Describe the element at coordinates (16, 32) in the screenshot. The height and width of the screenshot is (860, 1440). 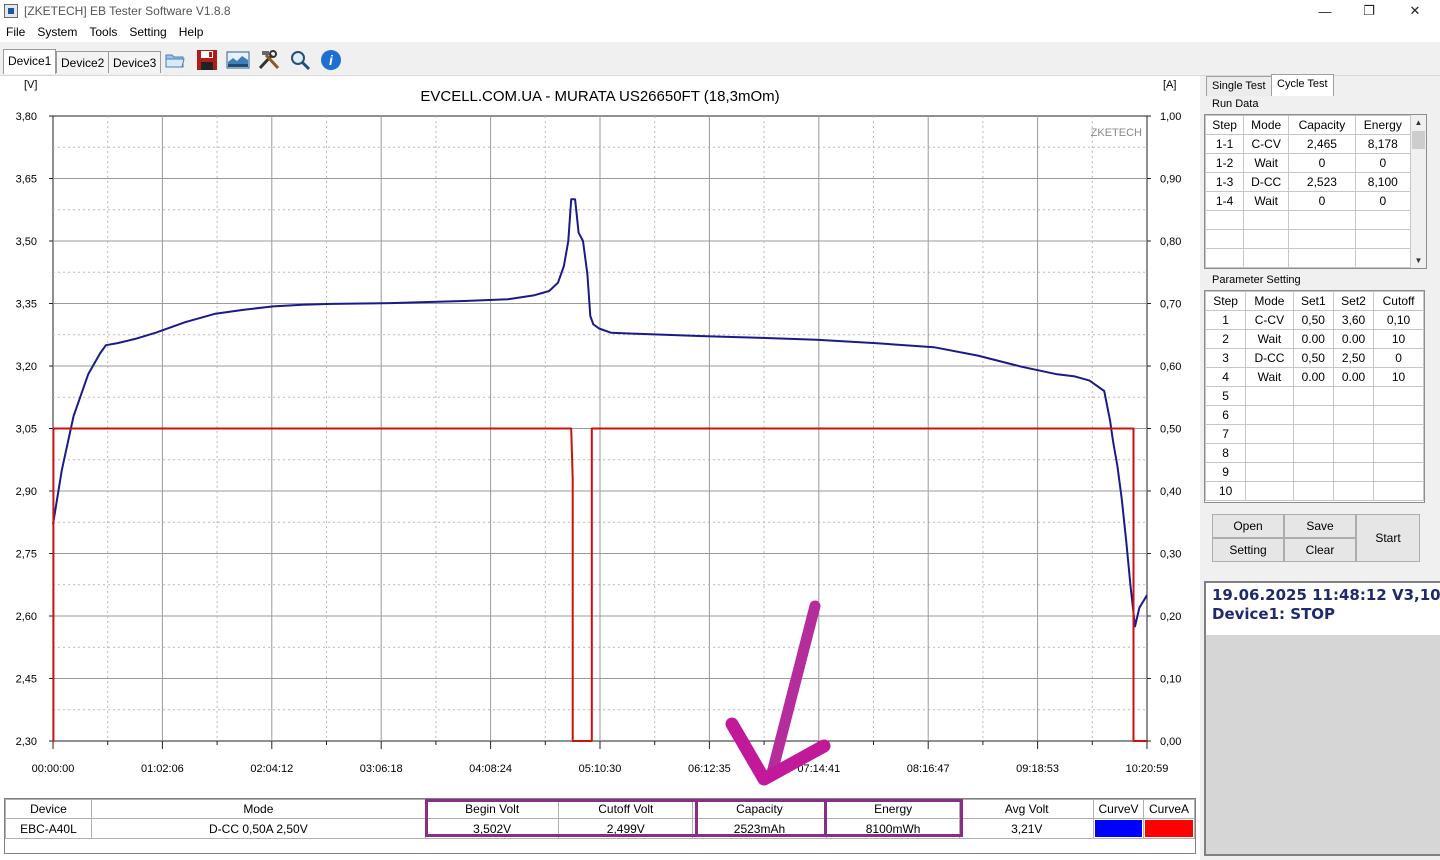
I see `menu-file: File` at that location.